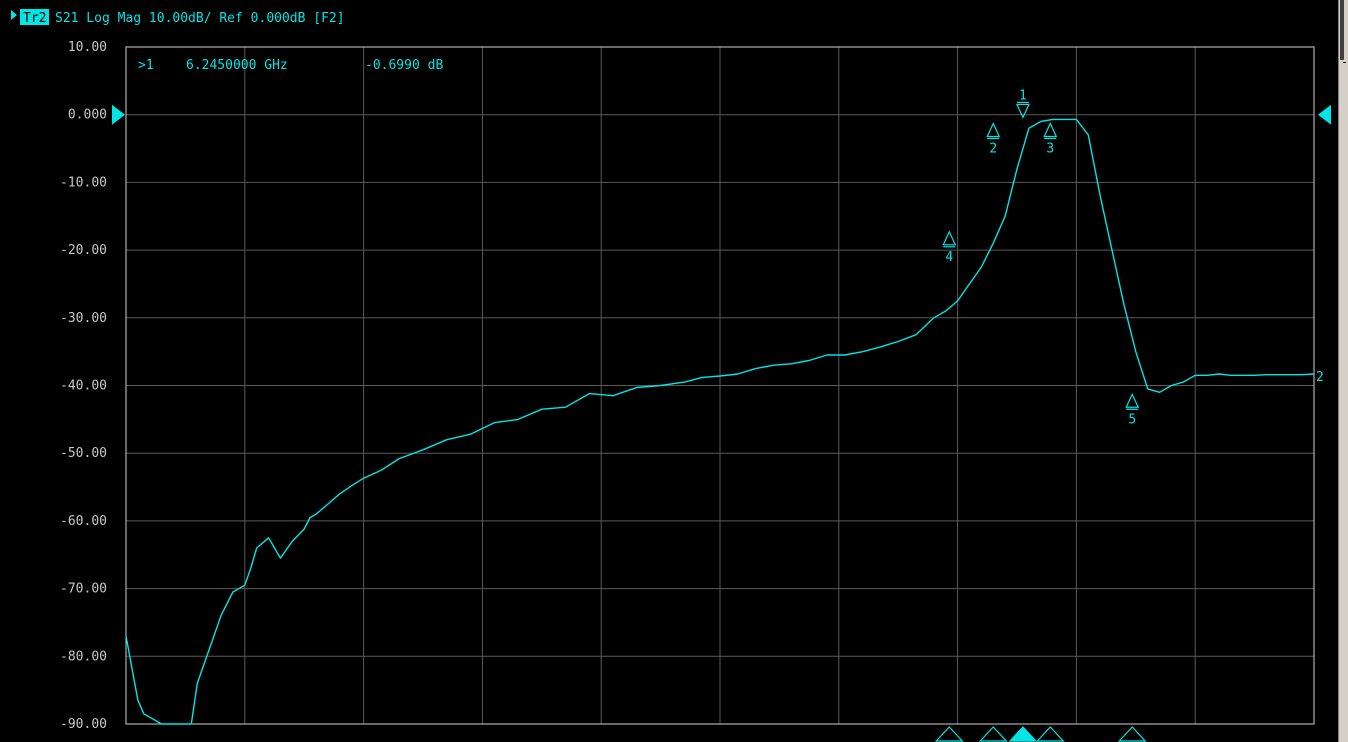 The image size is (1348, 742). I want to click on reference-level-left-icon, so click(118, 114).